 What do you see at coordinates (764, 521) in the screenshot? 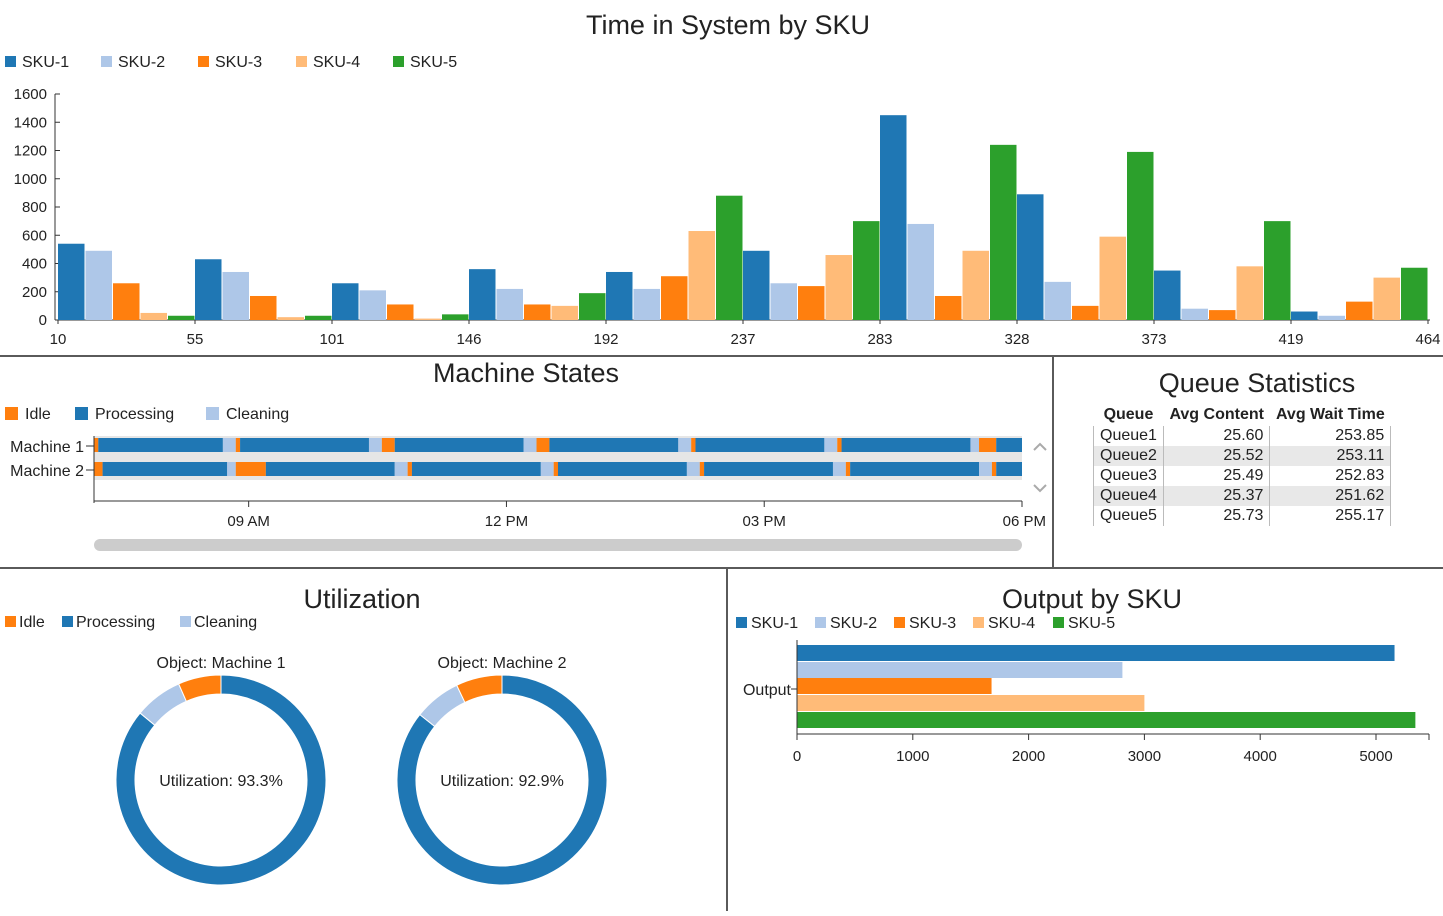
I see `time-tick-label: 03 PM` at bounding box center [764, 521].